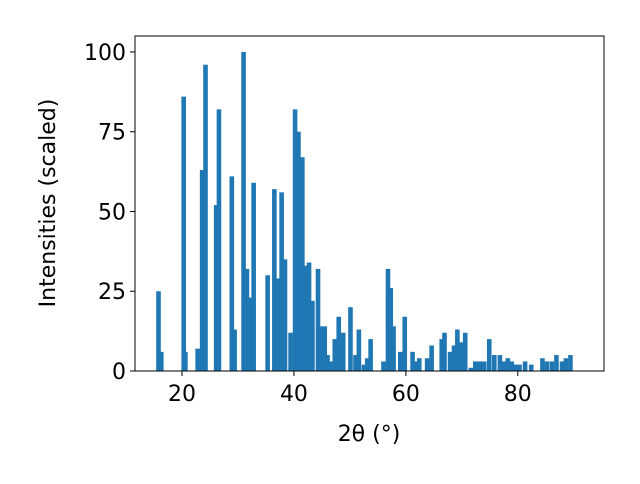 The height and width of the screenshot is (484, 640). Describe the element at coordinates (105, 53) in the screenshot. I see `y-tick-label: 100` at that location.